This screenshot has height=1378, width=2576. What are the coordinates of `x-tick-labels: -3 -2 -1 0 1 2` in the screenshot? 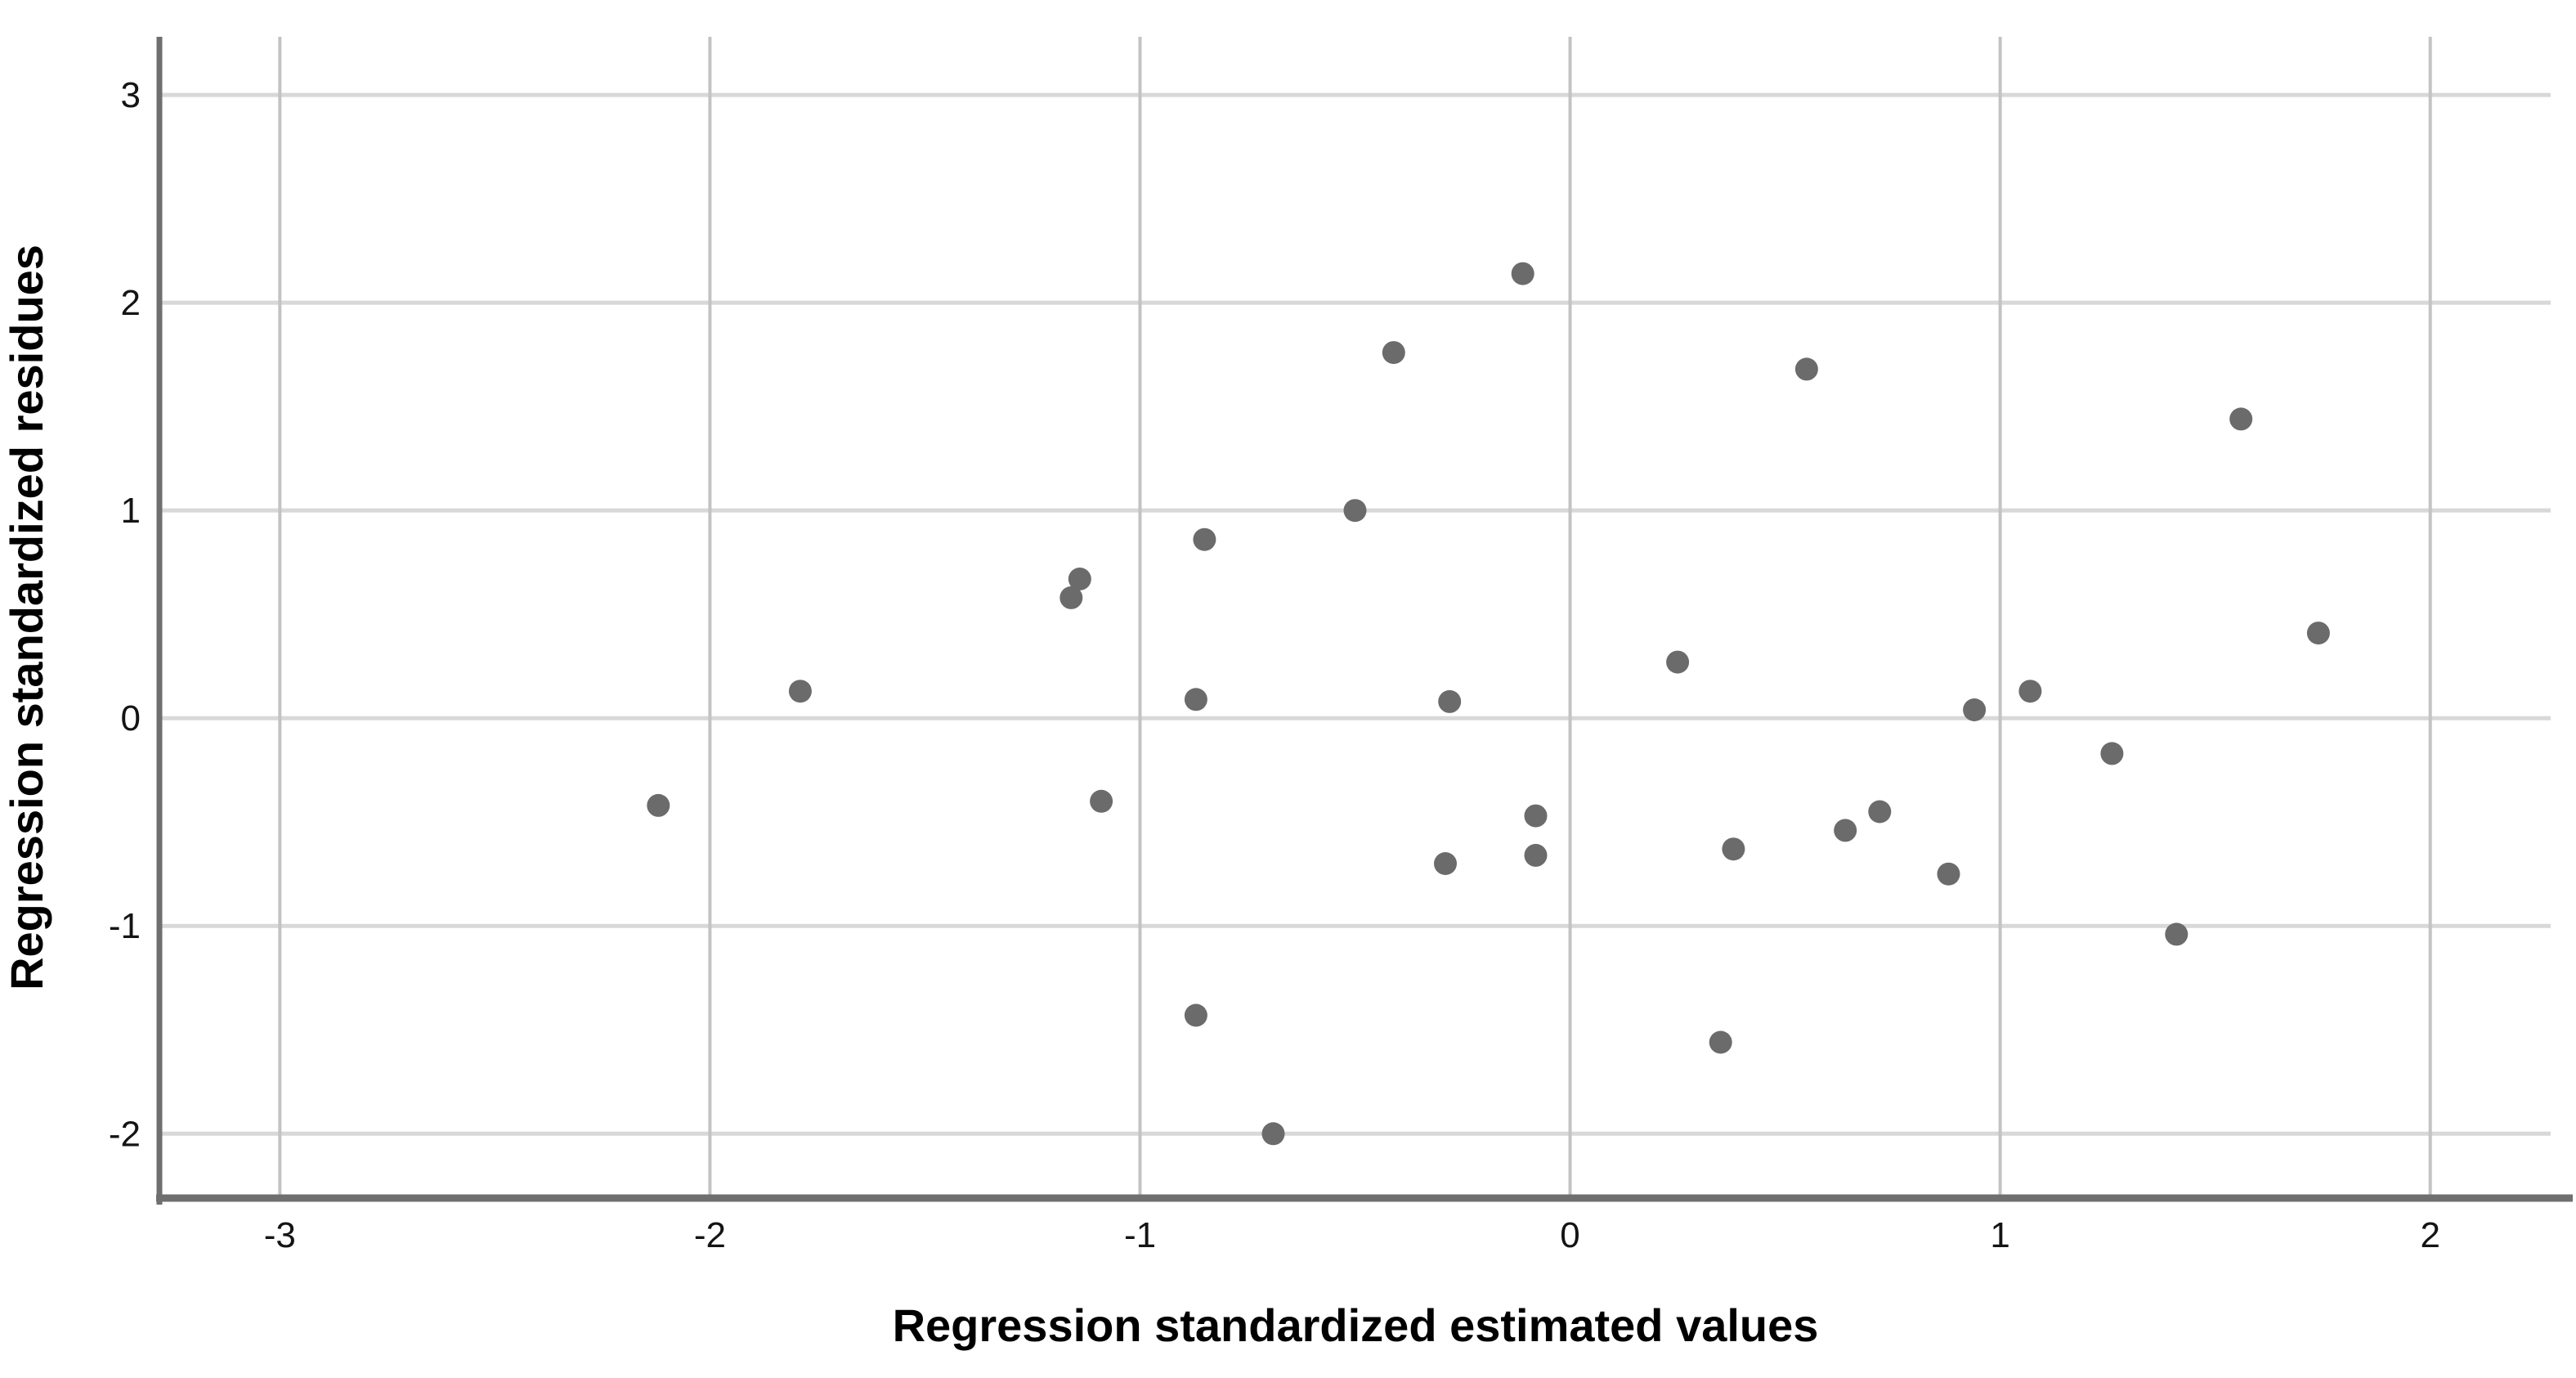 It's located at (1352, 1235).